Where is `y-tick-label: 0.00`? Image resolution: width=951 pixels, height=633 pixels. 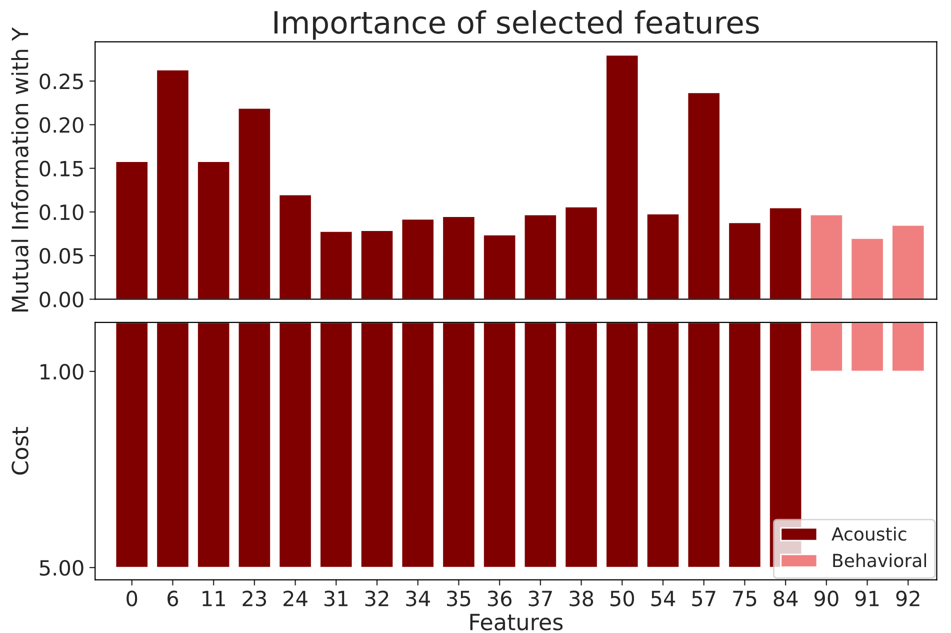
y-tick-label: 0.00 is located at coordinates (62, 300).